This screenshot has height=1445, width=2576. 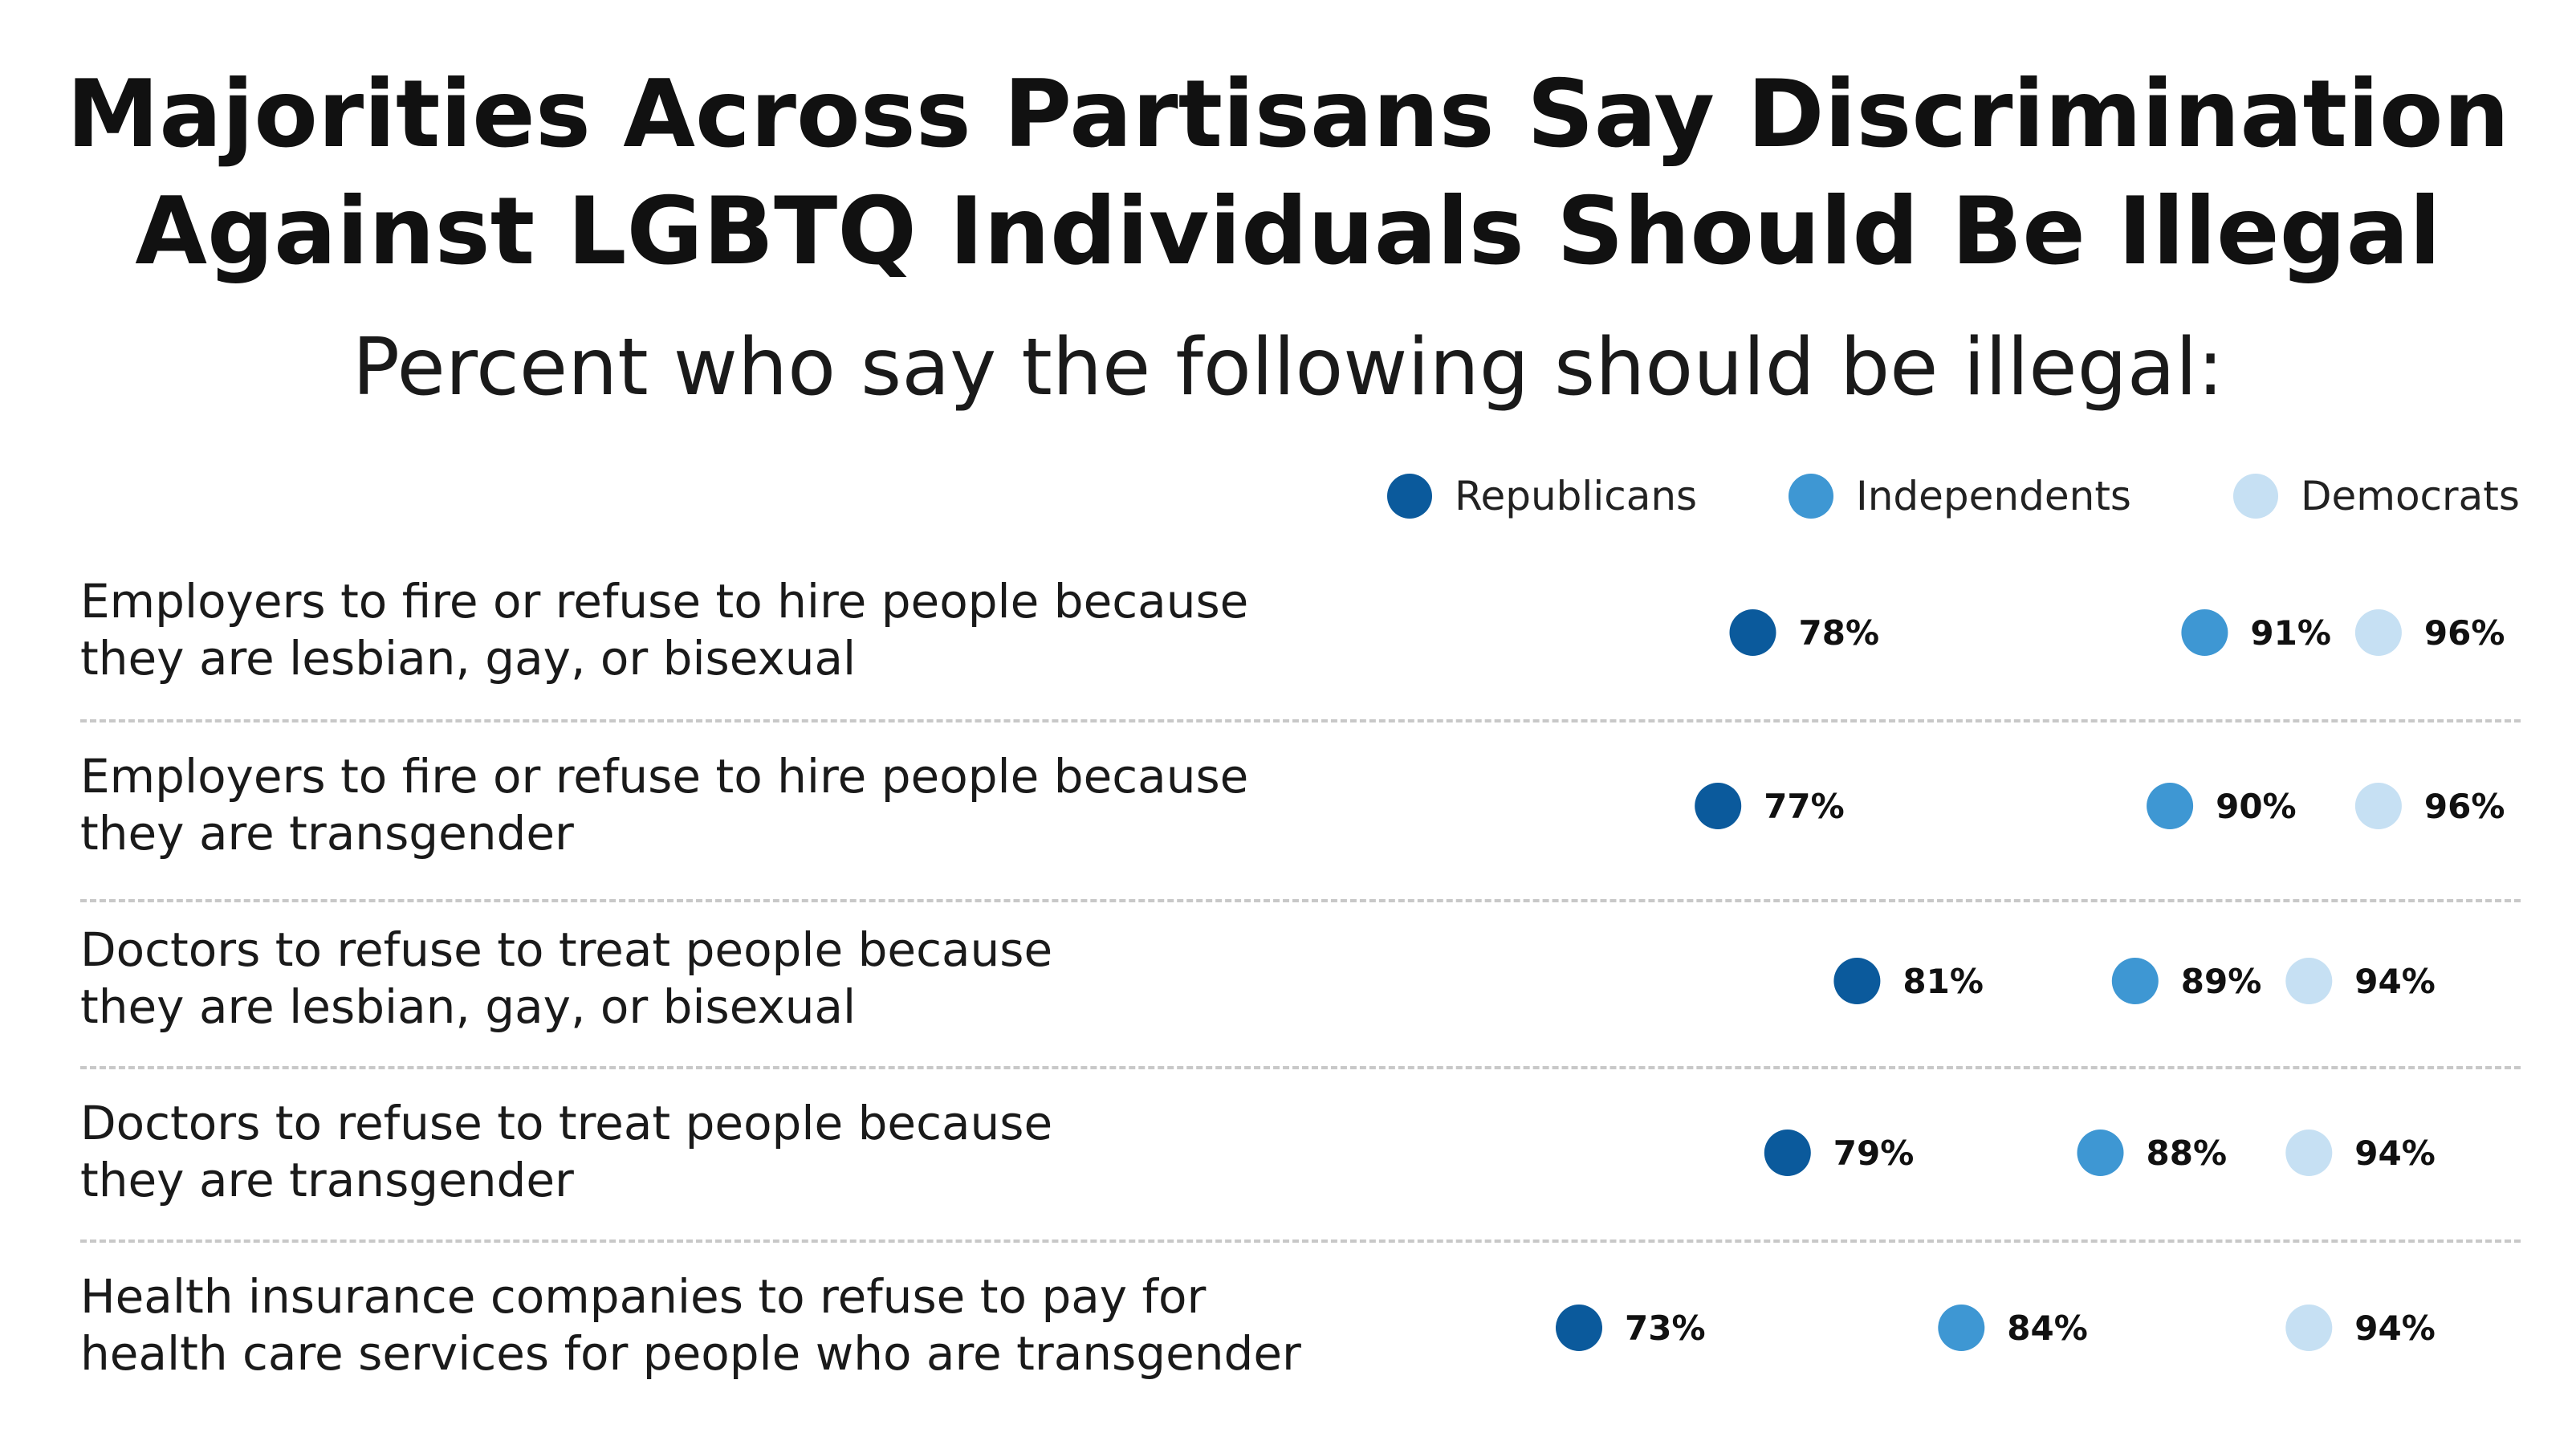 I want to click on value-label-democrats-row-1: 96%, so click(x=2464, y=633).